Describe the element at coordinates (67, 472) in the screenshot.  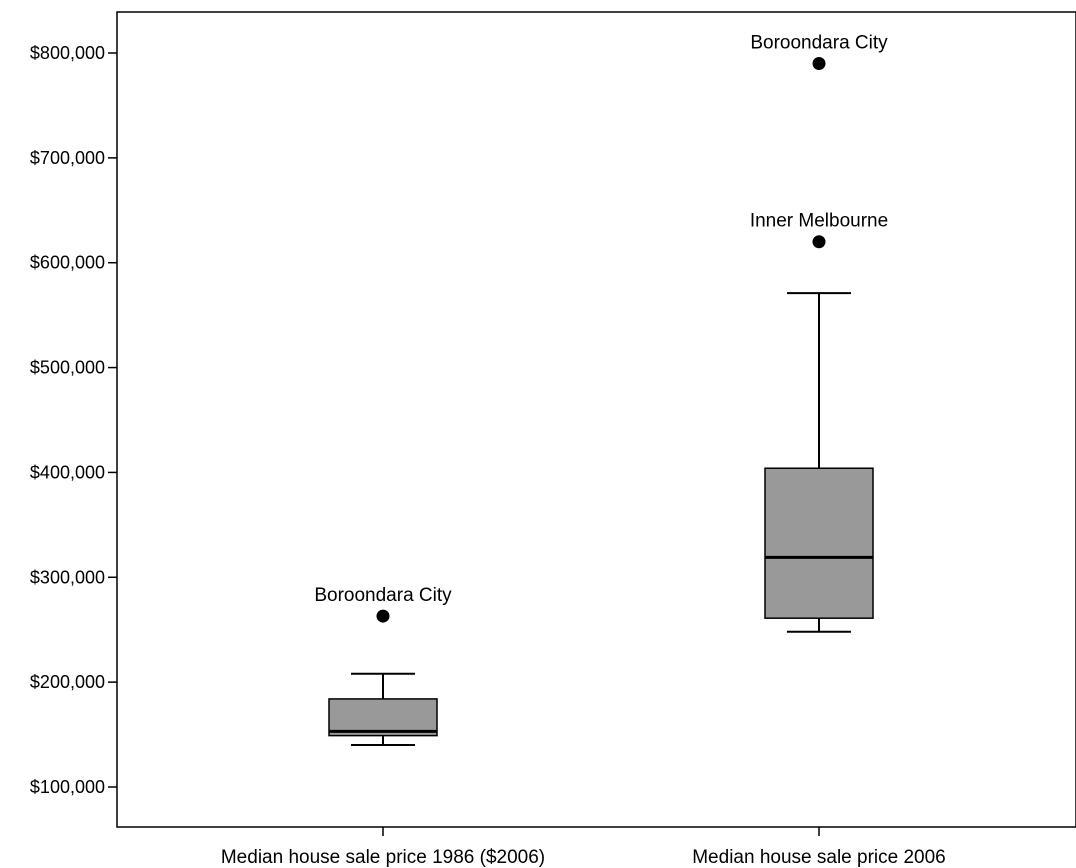
I see `y-tick-label: $400,000` at that location.